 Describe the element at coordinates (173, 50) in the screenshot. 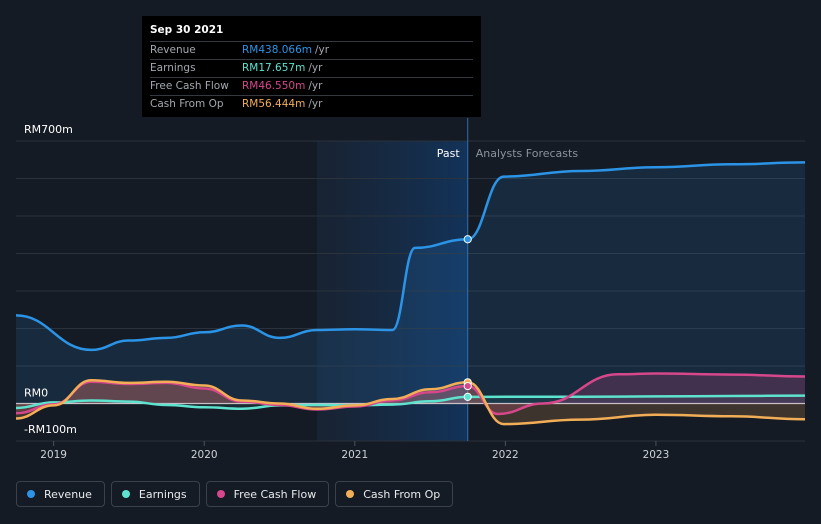

I see `tooltip-label: Revenue` at that location.